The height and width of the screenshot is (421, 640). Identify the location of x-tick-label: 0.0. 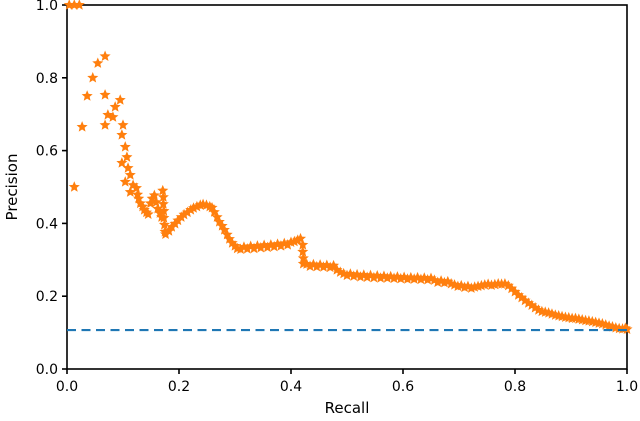
(67, 387).